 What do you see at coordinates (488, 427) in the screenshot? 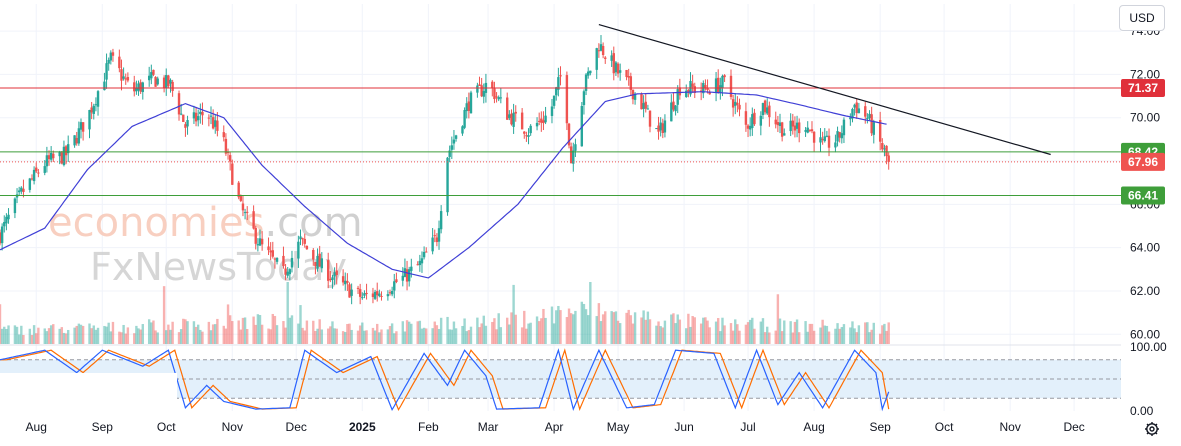
I see `time-tick-label: Mar` at bounding box center [488, 427].